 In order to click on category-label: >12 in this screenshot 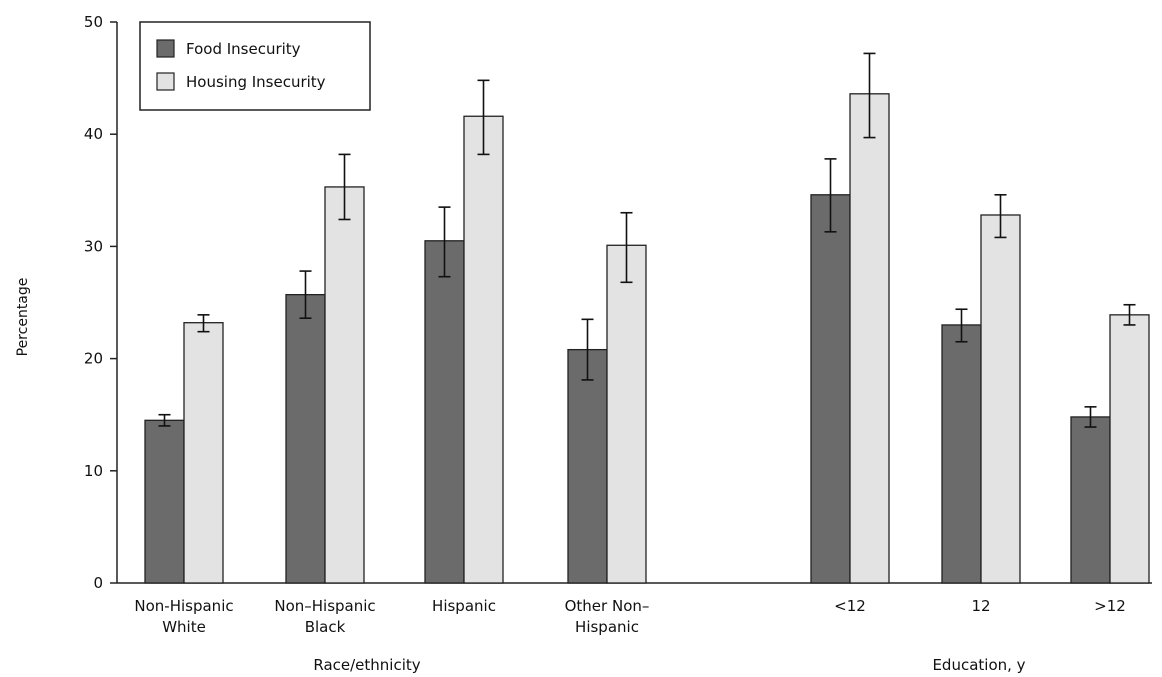, I will do `click(1110, 606)`.